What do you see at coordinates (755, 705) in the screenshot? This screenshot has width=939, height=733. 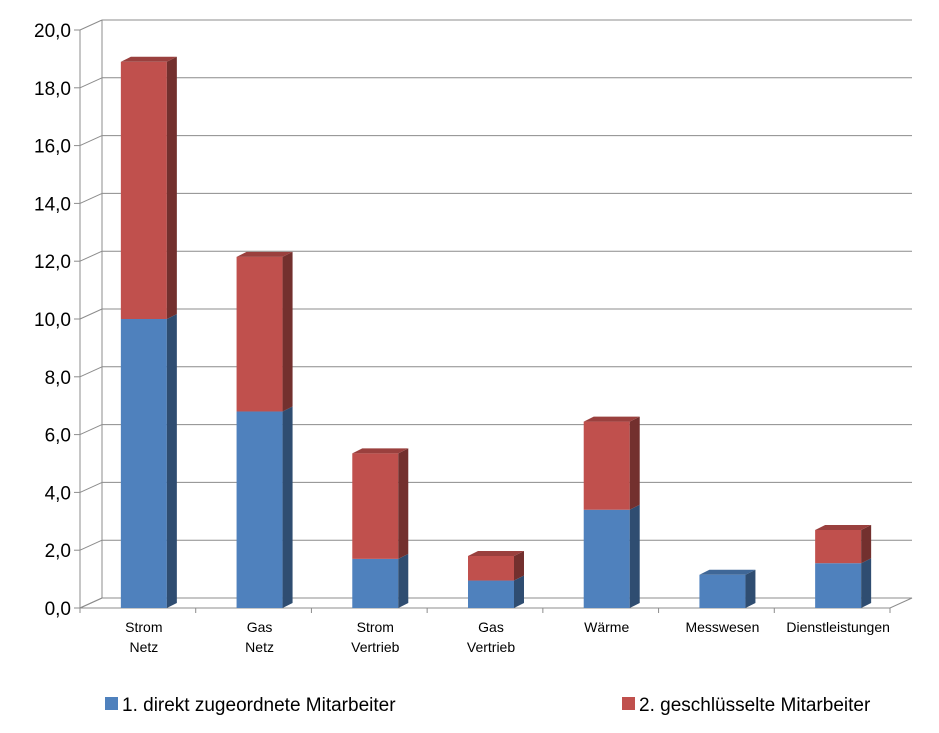 I see `legend-label-2: 2. geschlüsselte Mitarbeiter` at bounding box center [755, 705].